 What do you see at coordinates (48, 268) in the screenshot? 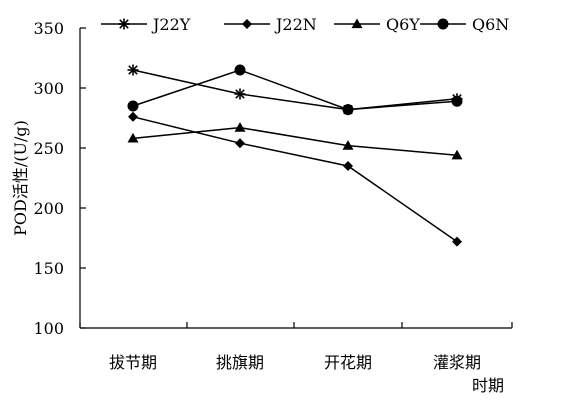
I see `y-tick-label: 150` at bounding box center [48, 268].